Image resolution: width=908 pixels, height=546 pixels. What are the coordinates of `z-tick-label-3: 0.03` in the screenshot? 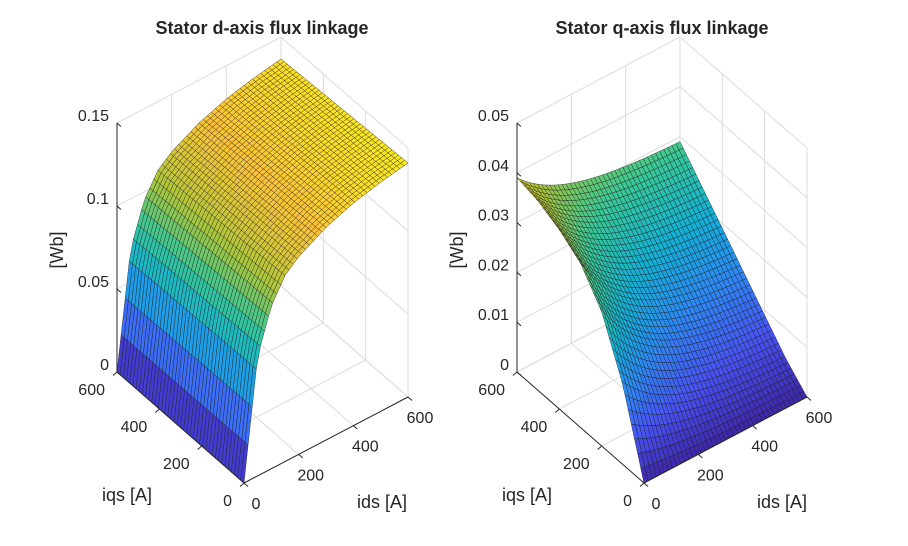 It's located at (493, 216).